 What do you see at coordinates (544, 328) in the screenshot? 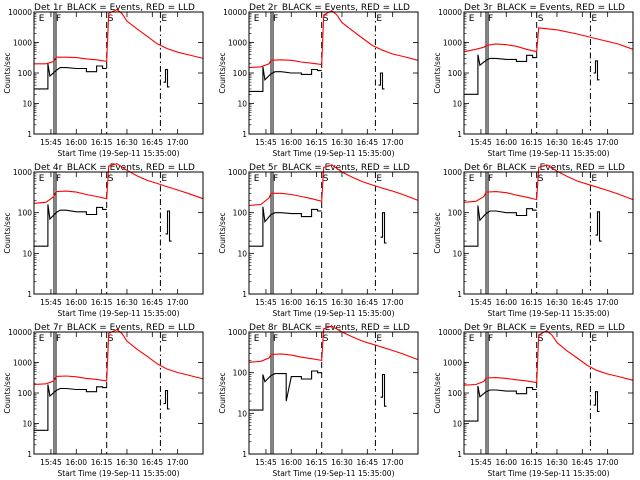
I see `panel-title: Det 9r_BLACK = Events, RED = LLD` at bounding box center [544, 328].